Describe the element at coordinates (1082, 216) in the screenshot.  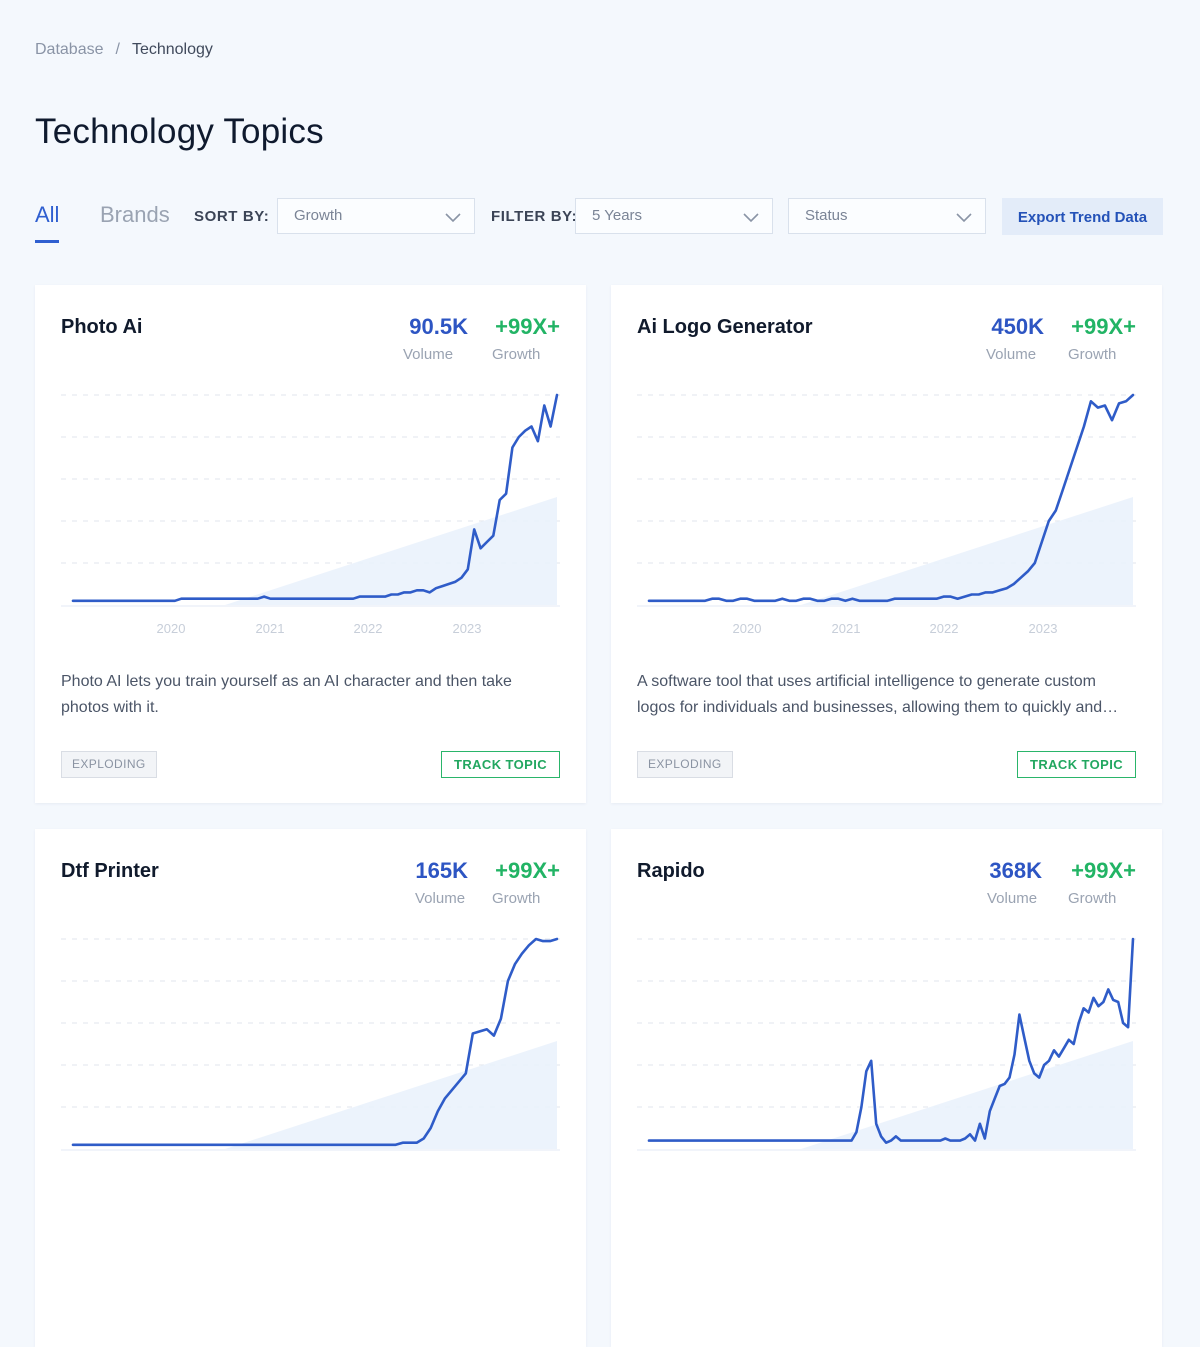
I see `export-trend-data-button: Export Trend Data` at that location.